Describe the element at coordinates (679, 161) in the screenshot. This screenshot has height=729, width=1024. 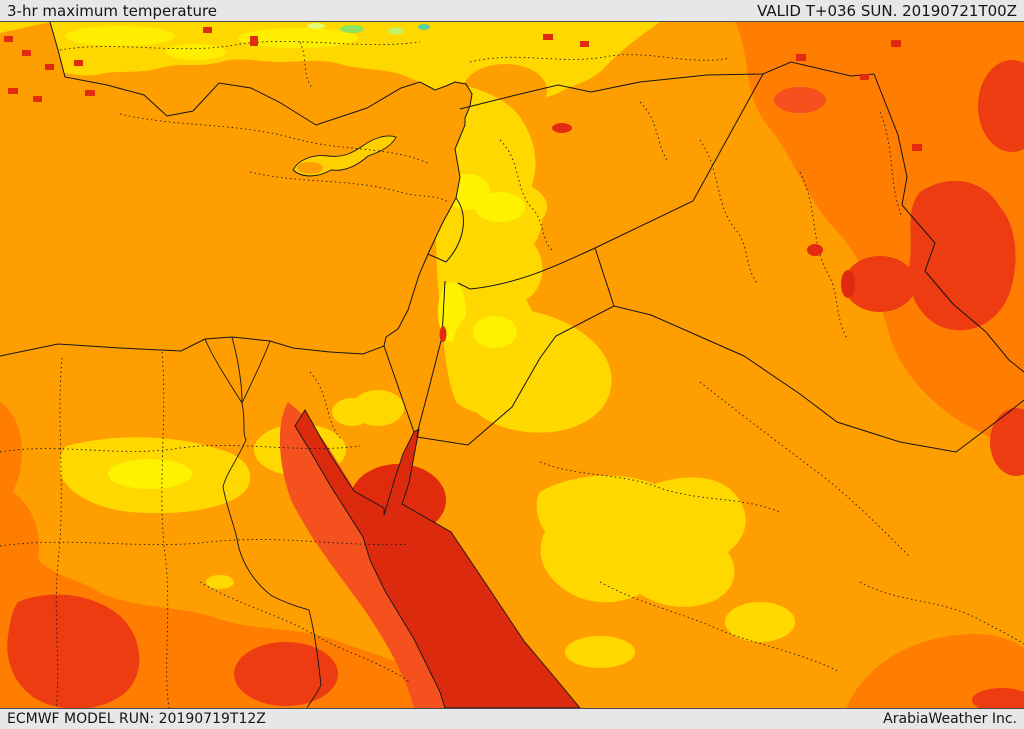
I see `border-syria-iraq` at that location.